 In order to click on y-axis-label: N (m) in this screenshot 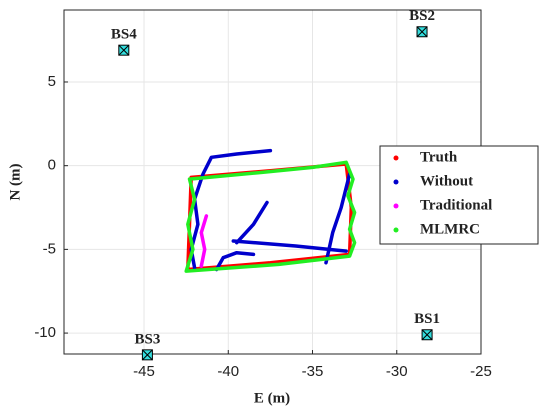, I will do `click(15, 181)`.